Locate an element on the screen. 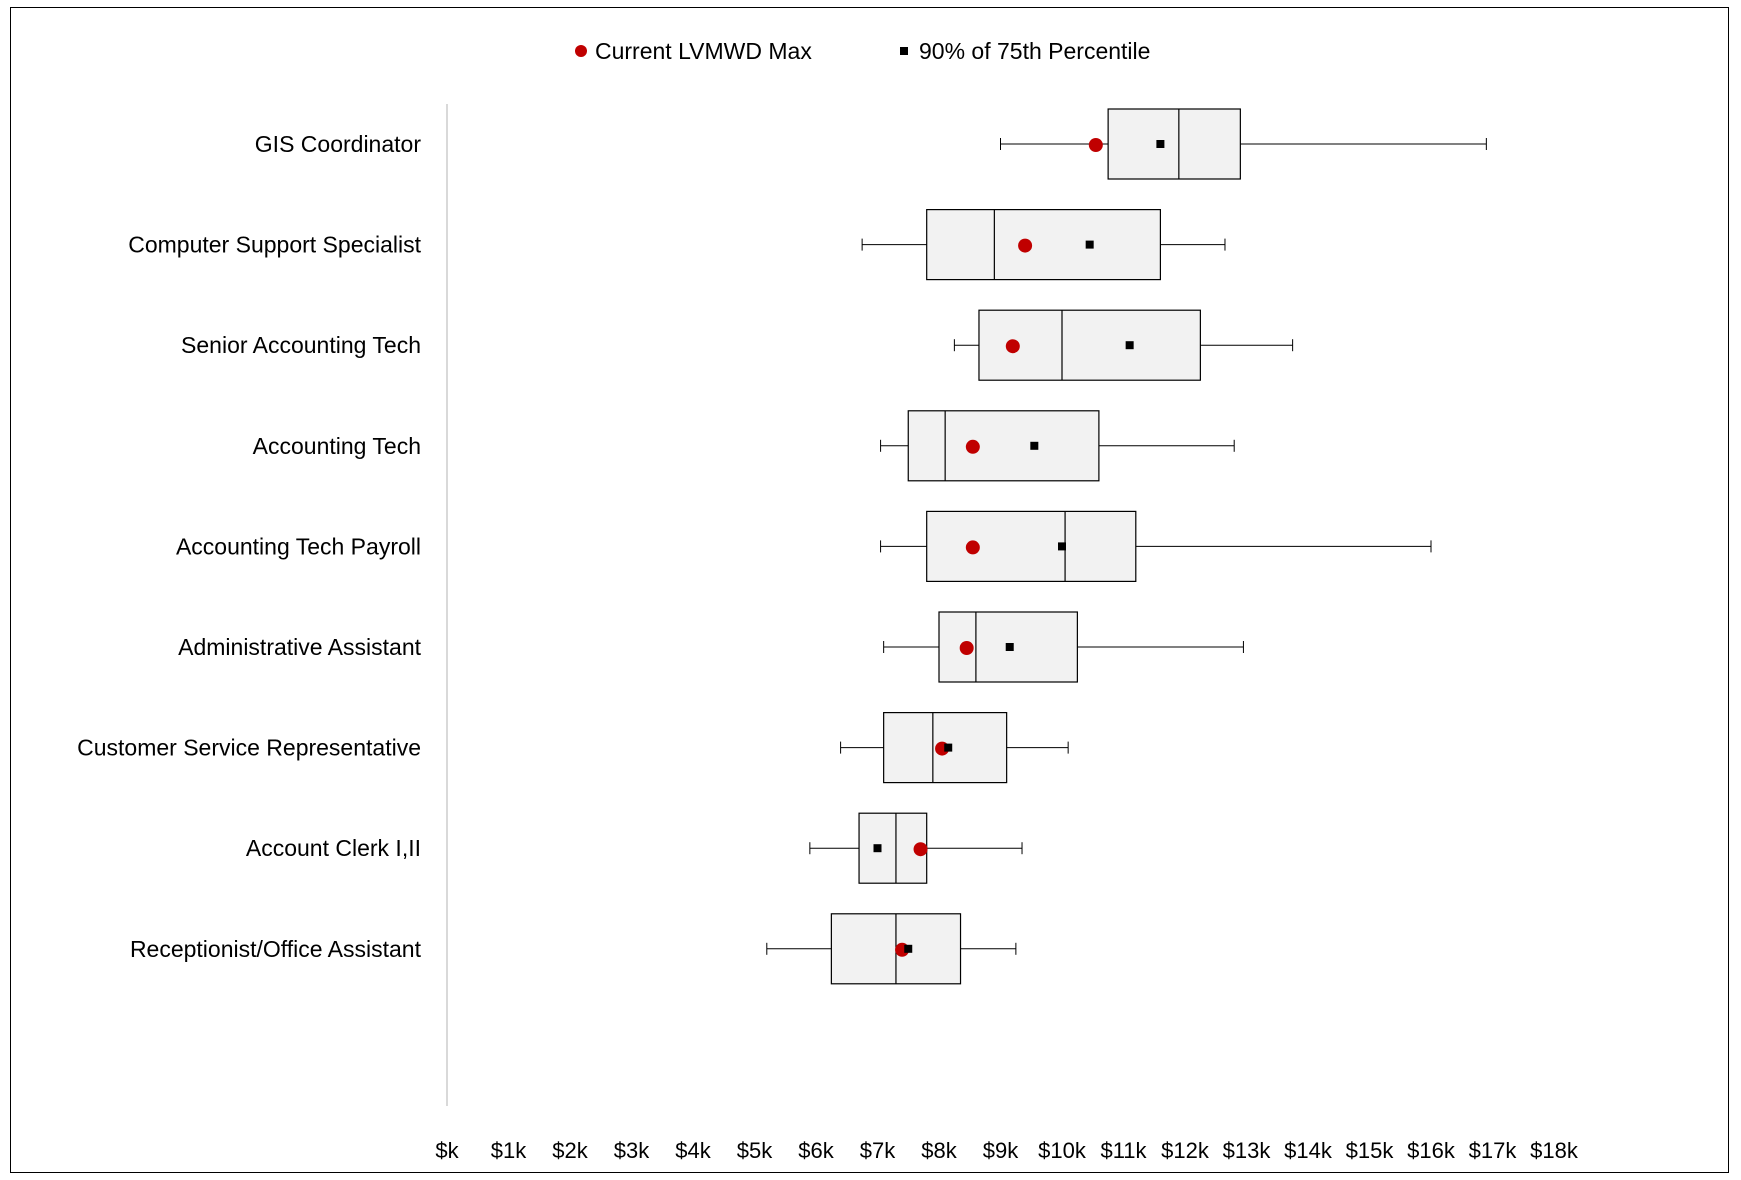 The width and height of the screenshot is (1741, 1180). x-tick-label: $k is located at coordinates (447, 1150).